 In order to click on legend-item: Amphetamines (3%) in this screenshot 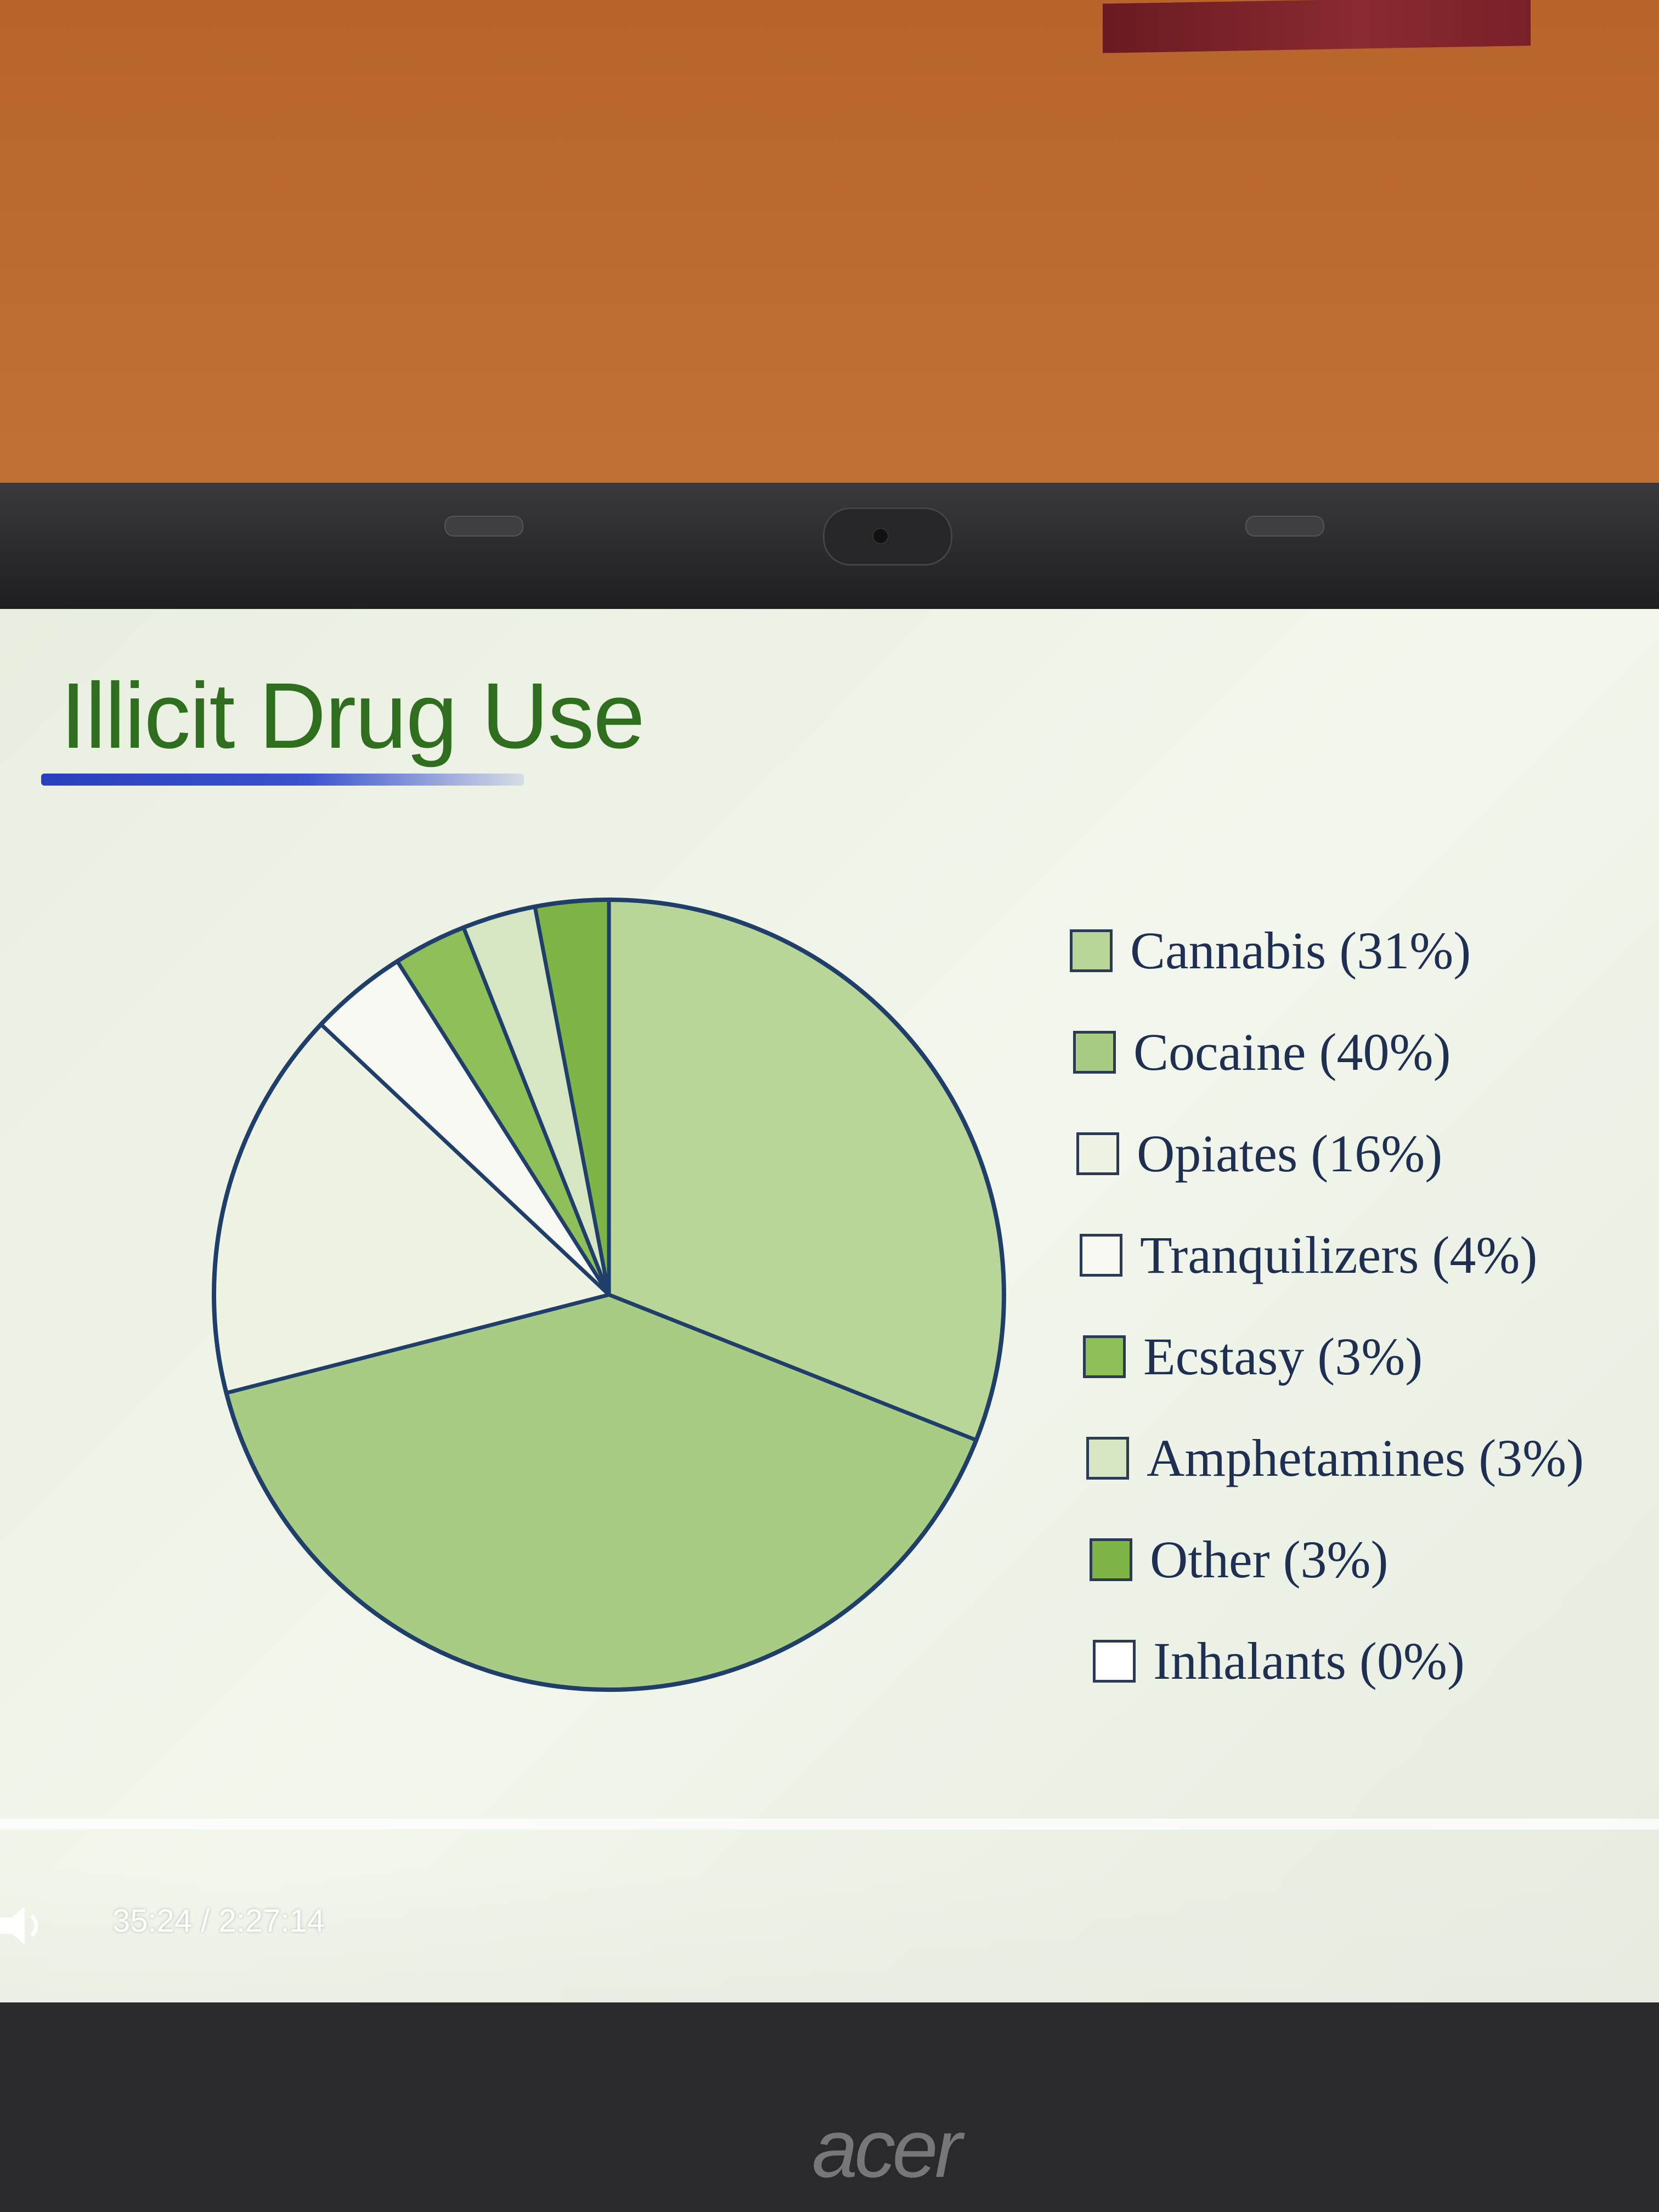, I will do `click(1335, 1458)`.